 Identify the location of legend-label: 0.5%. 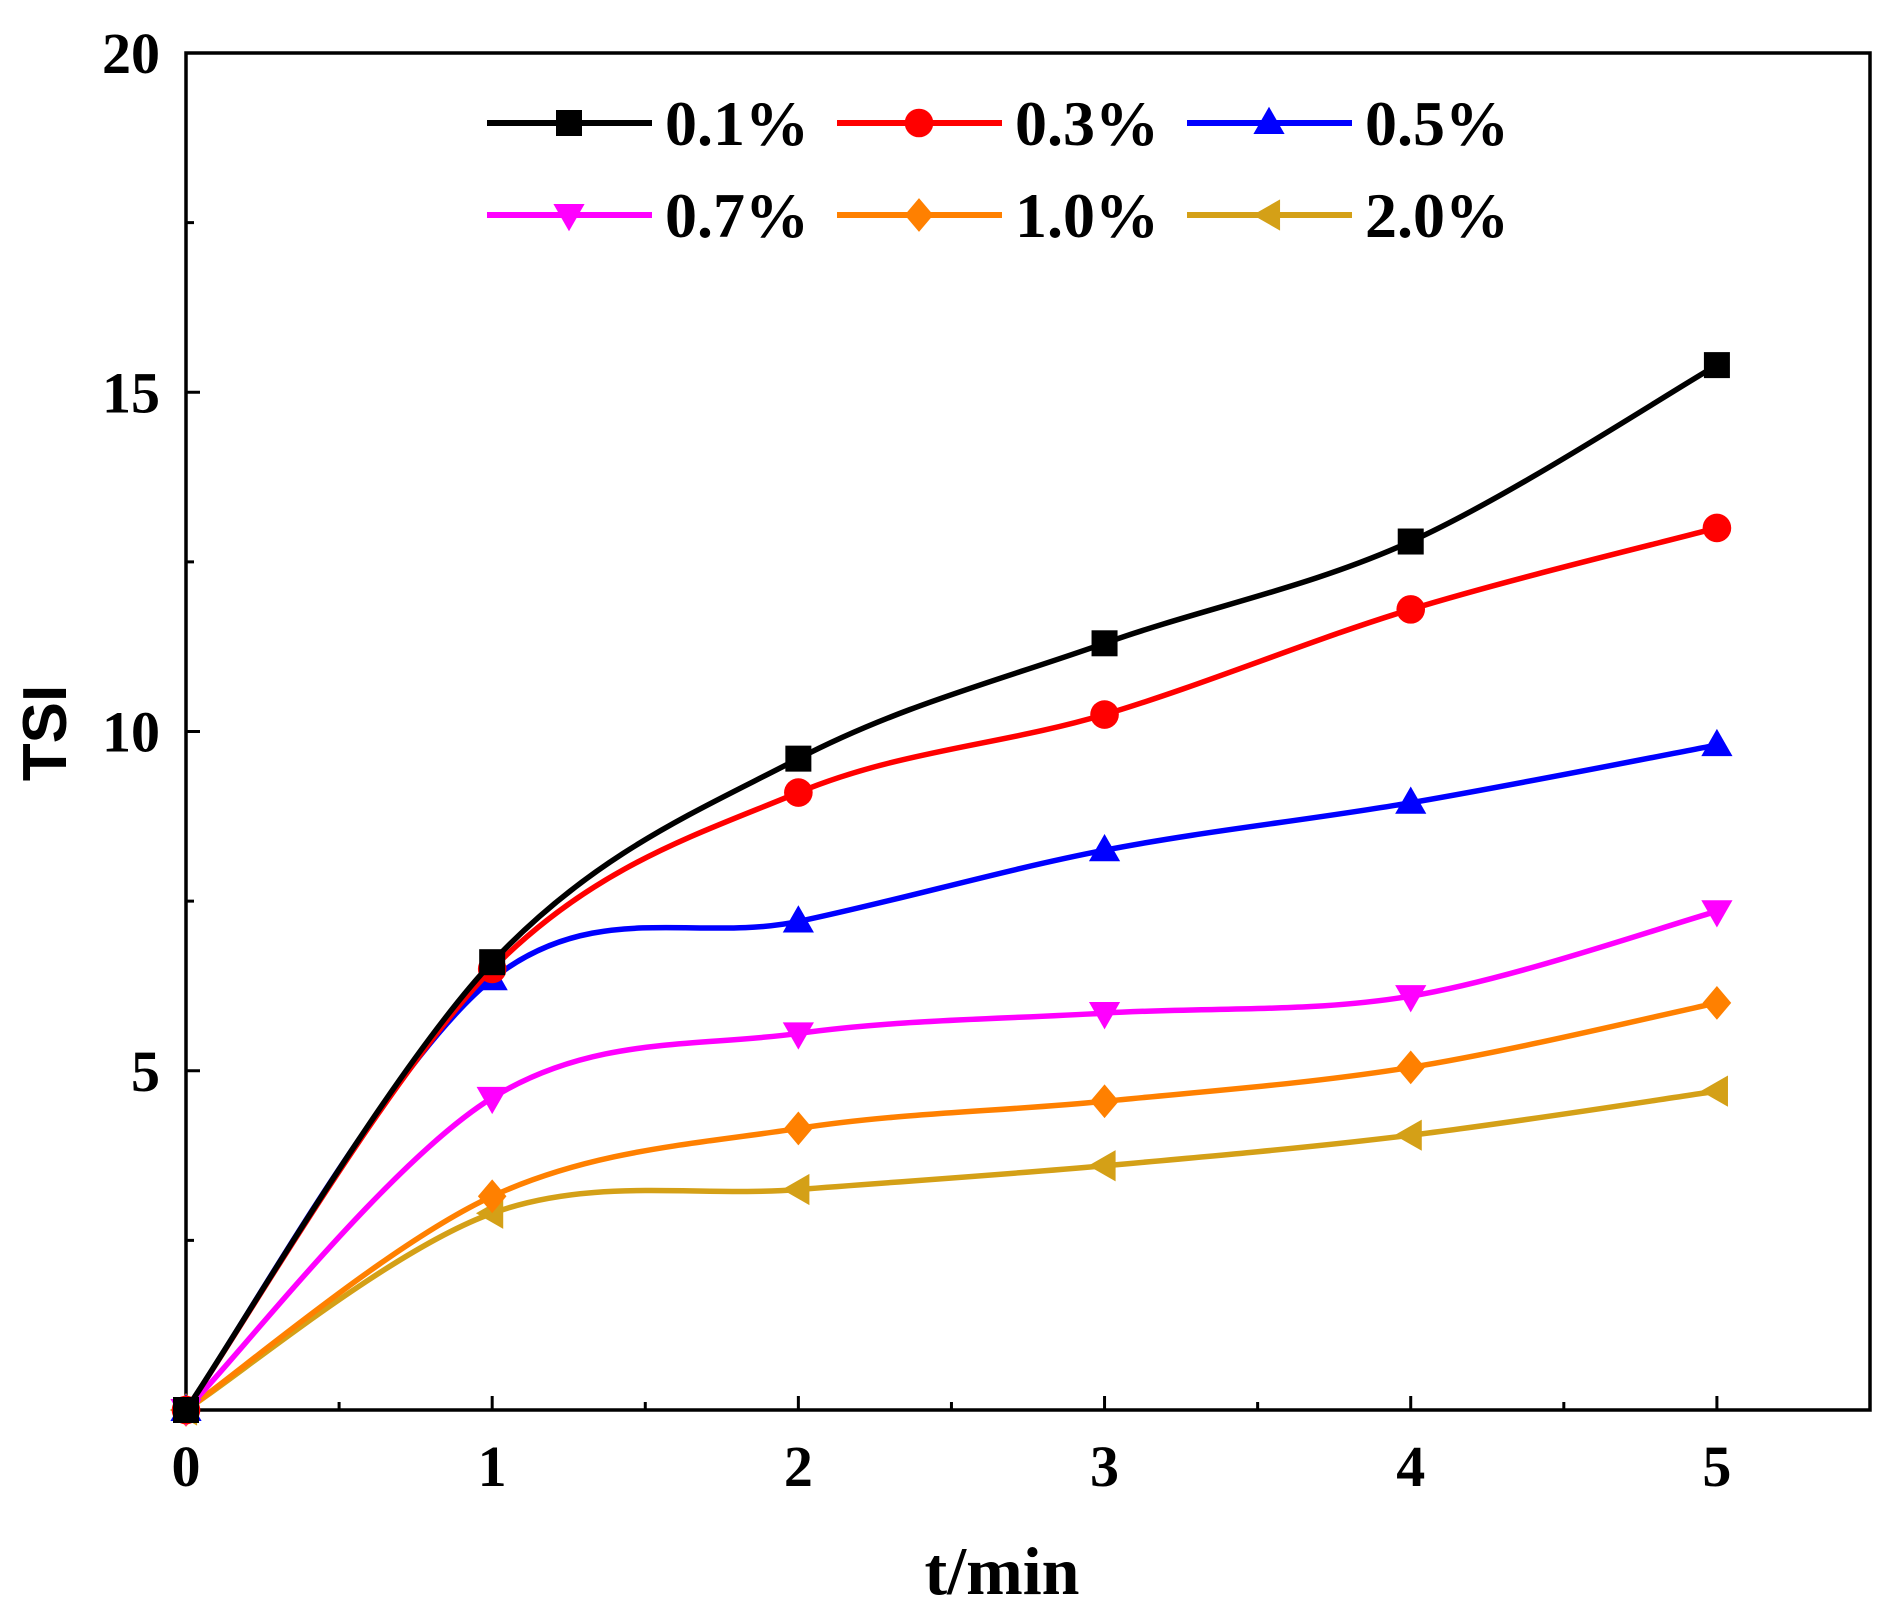
(1437, 123).